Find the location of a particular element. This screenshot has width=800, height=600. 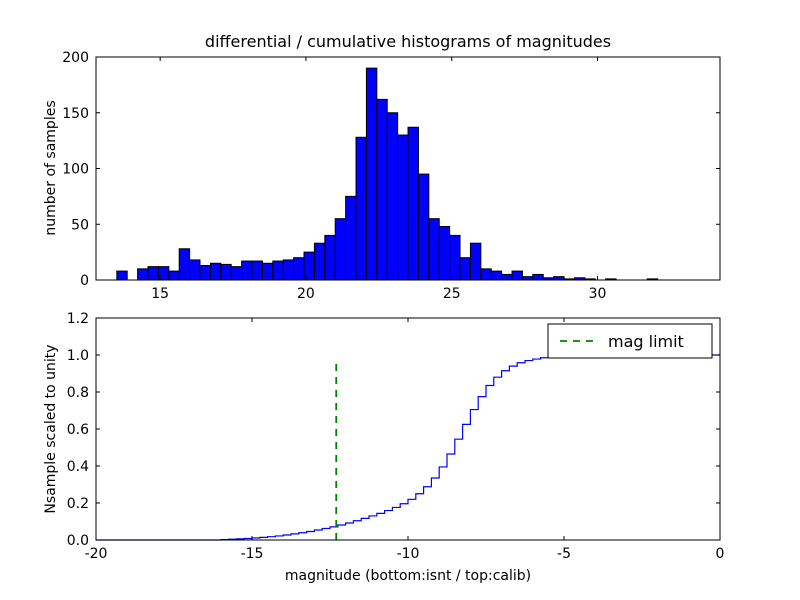

x-tick-label: -5 is located at coordinates (564, 554).